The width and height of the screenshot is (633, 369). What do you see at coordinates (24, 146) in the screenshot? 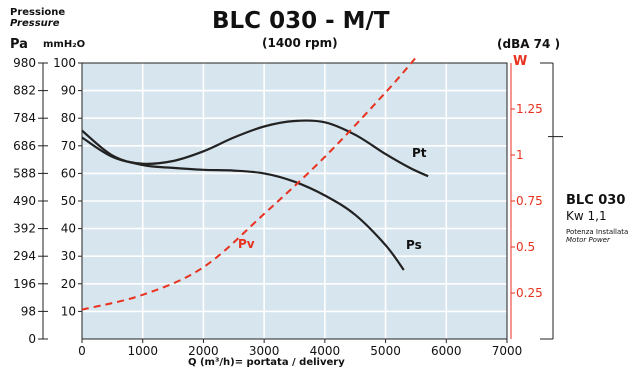
I see `pa-tick-label: 686` at bounding box center [24, 146].